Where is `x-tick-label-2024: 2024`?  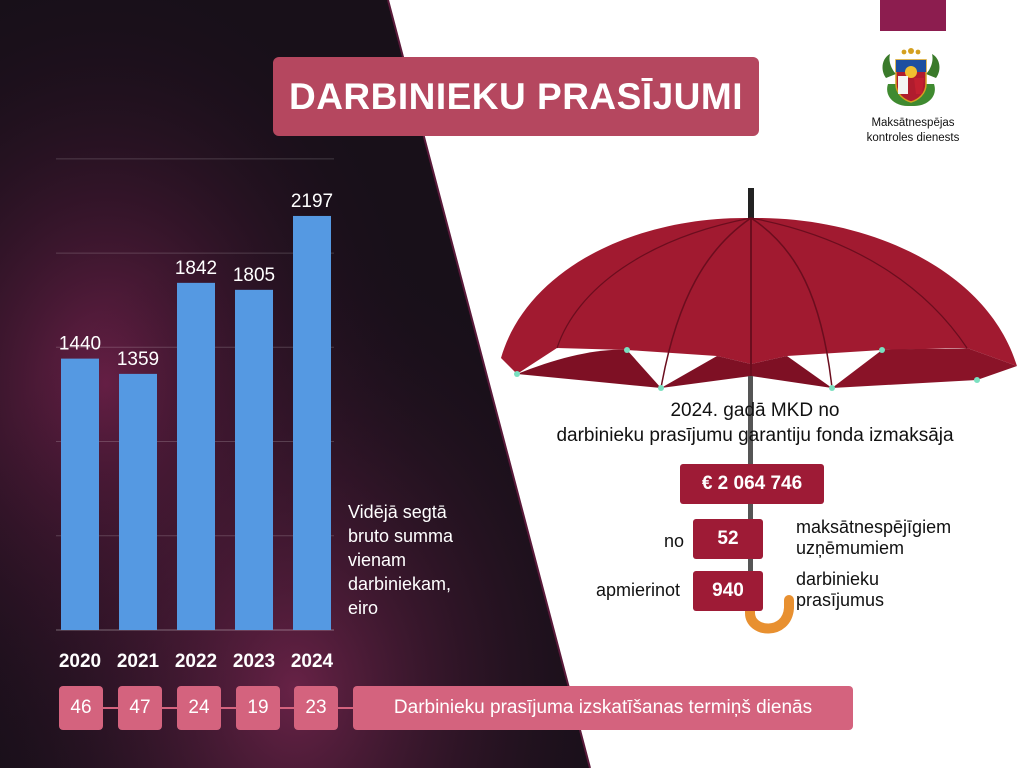
x-tick-label-2024: 2024 is located at coordinates (312, 661).